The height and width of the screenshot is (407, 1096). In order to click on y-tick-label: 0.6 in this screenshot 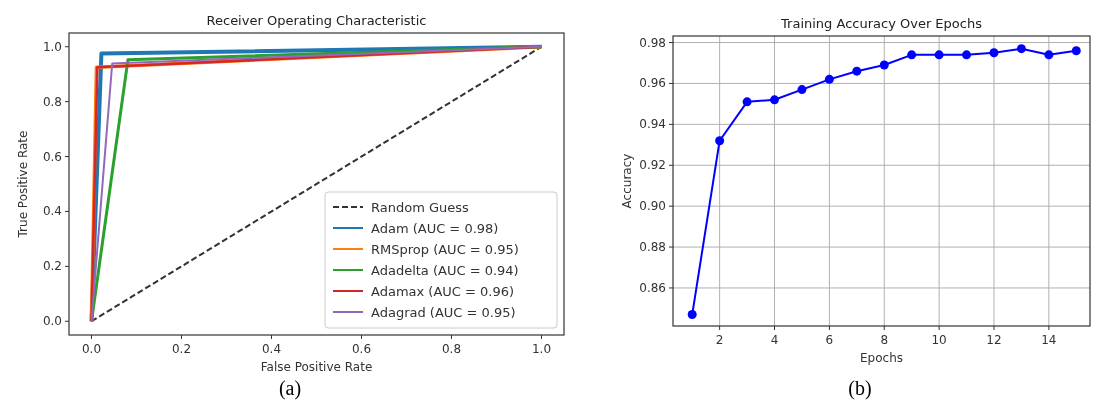, I will do `click(52, 156)`.